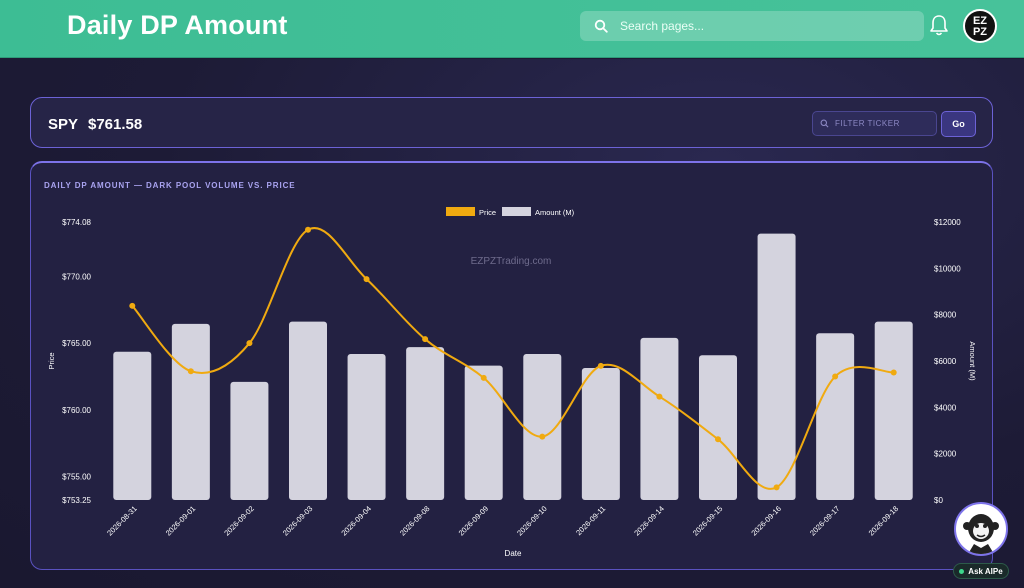 The image size is (1024, 588). Describe the element at coordinates (460, 211) in the screenshot. I see `legend-price-swatch` at that location.